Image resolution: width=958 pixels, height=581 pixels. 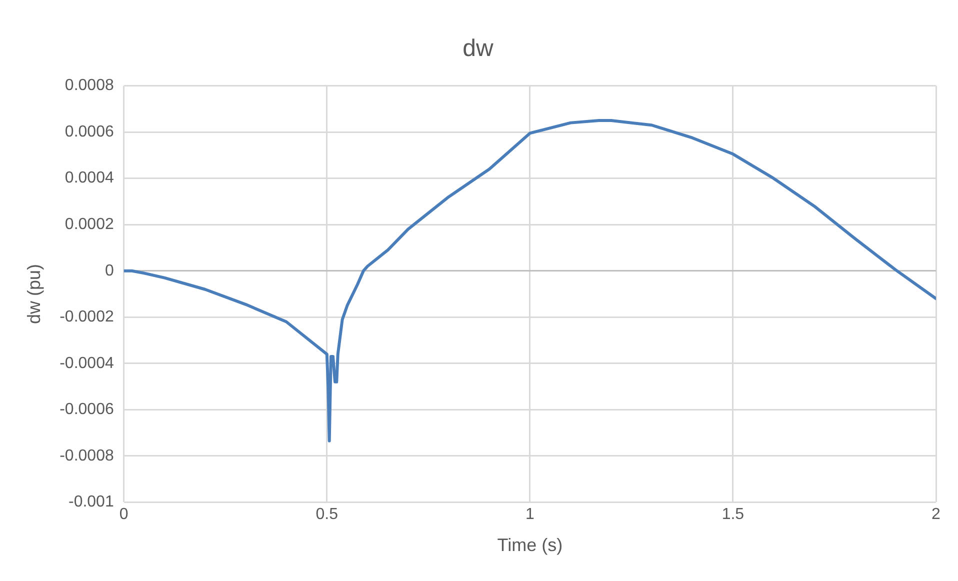 I want to click on y-tick-label: -0.0004, so click(x=87, y=363).